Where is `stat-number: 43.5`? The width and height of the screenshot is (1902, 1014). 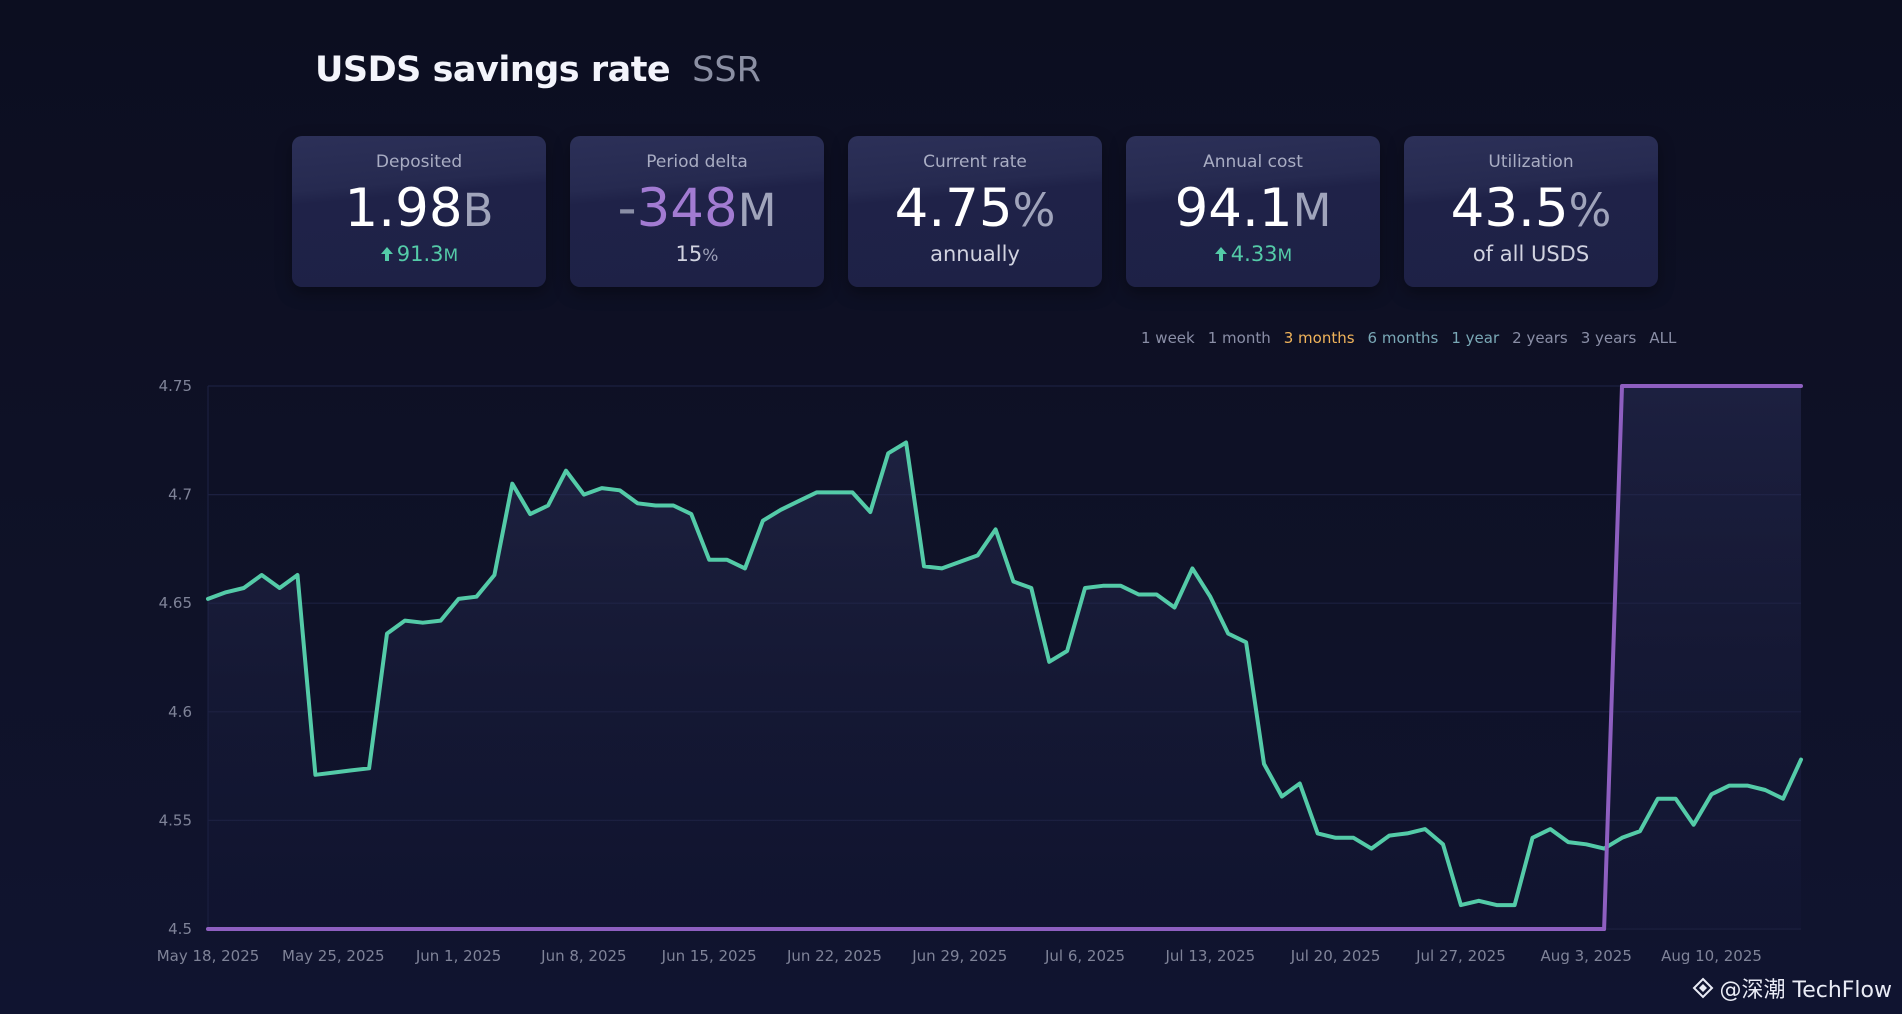 stat-number: 43.5 is located at coordinates (1509, 208).